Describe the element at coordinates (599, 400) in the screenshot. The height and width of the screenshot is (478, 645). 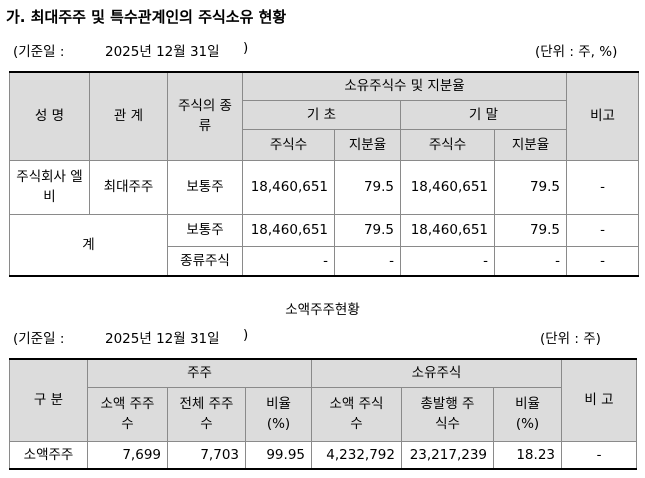
I see `header-note: 비 고` at that location.